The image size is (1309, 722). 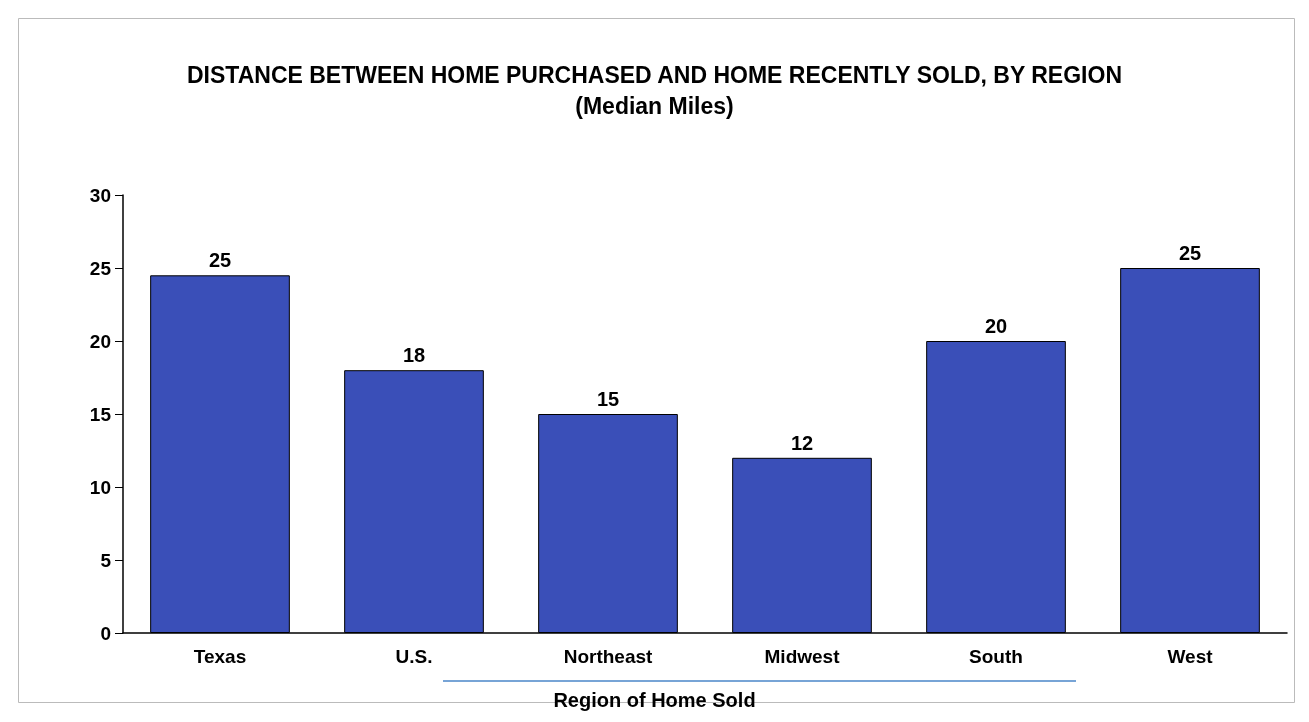 What do you see at coordinates (100, 341) in the screenshot?
I see `y-tick-label: 20` at bounding box center [100, 341].